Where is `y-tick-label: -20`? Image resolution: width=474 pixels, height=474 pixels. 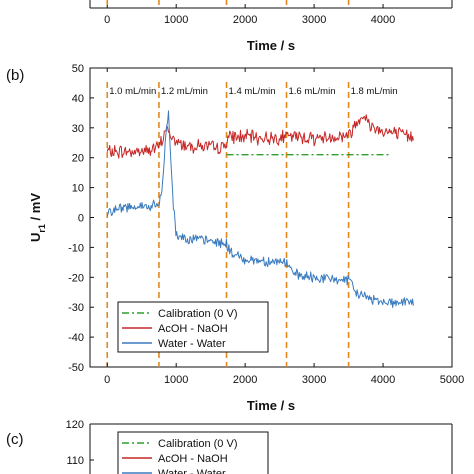 y-tick-label: -20 is located at coordinates (76, 278).